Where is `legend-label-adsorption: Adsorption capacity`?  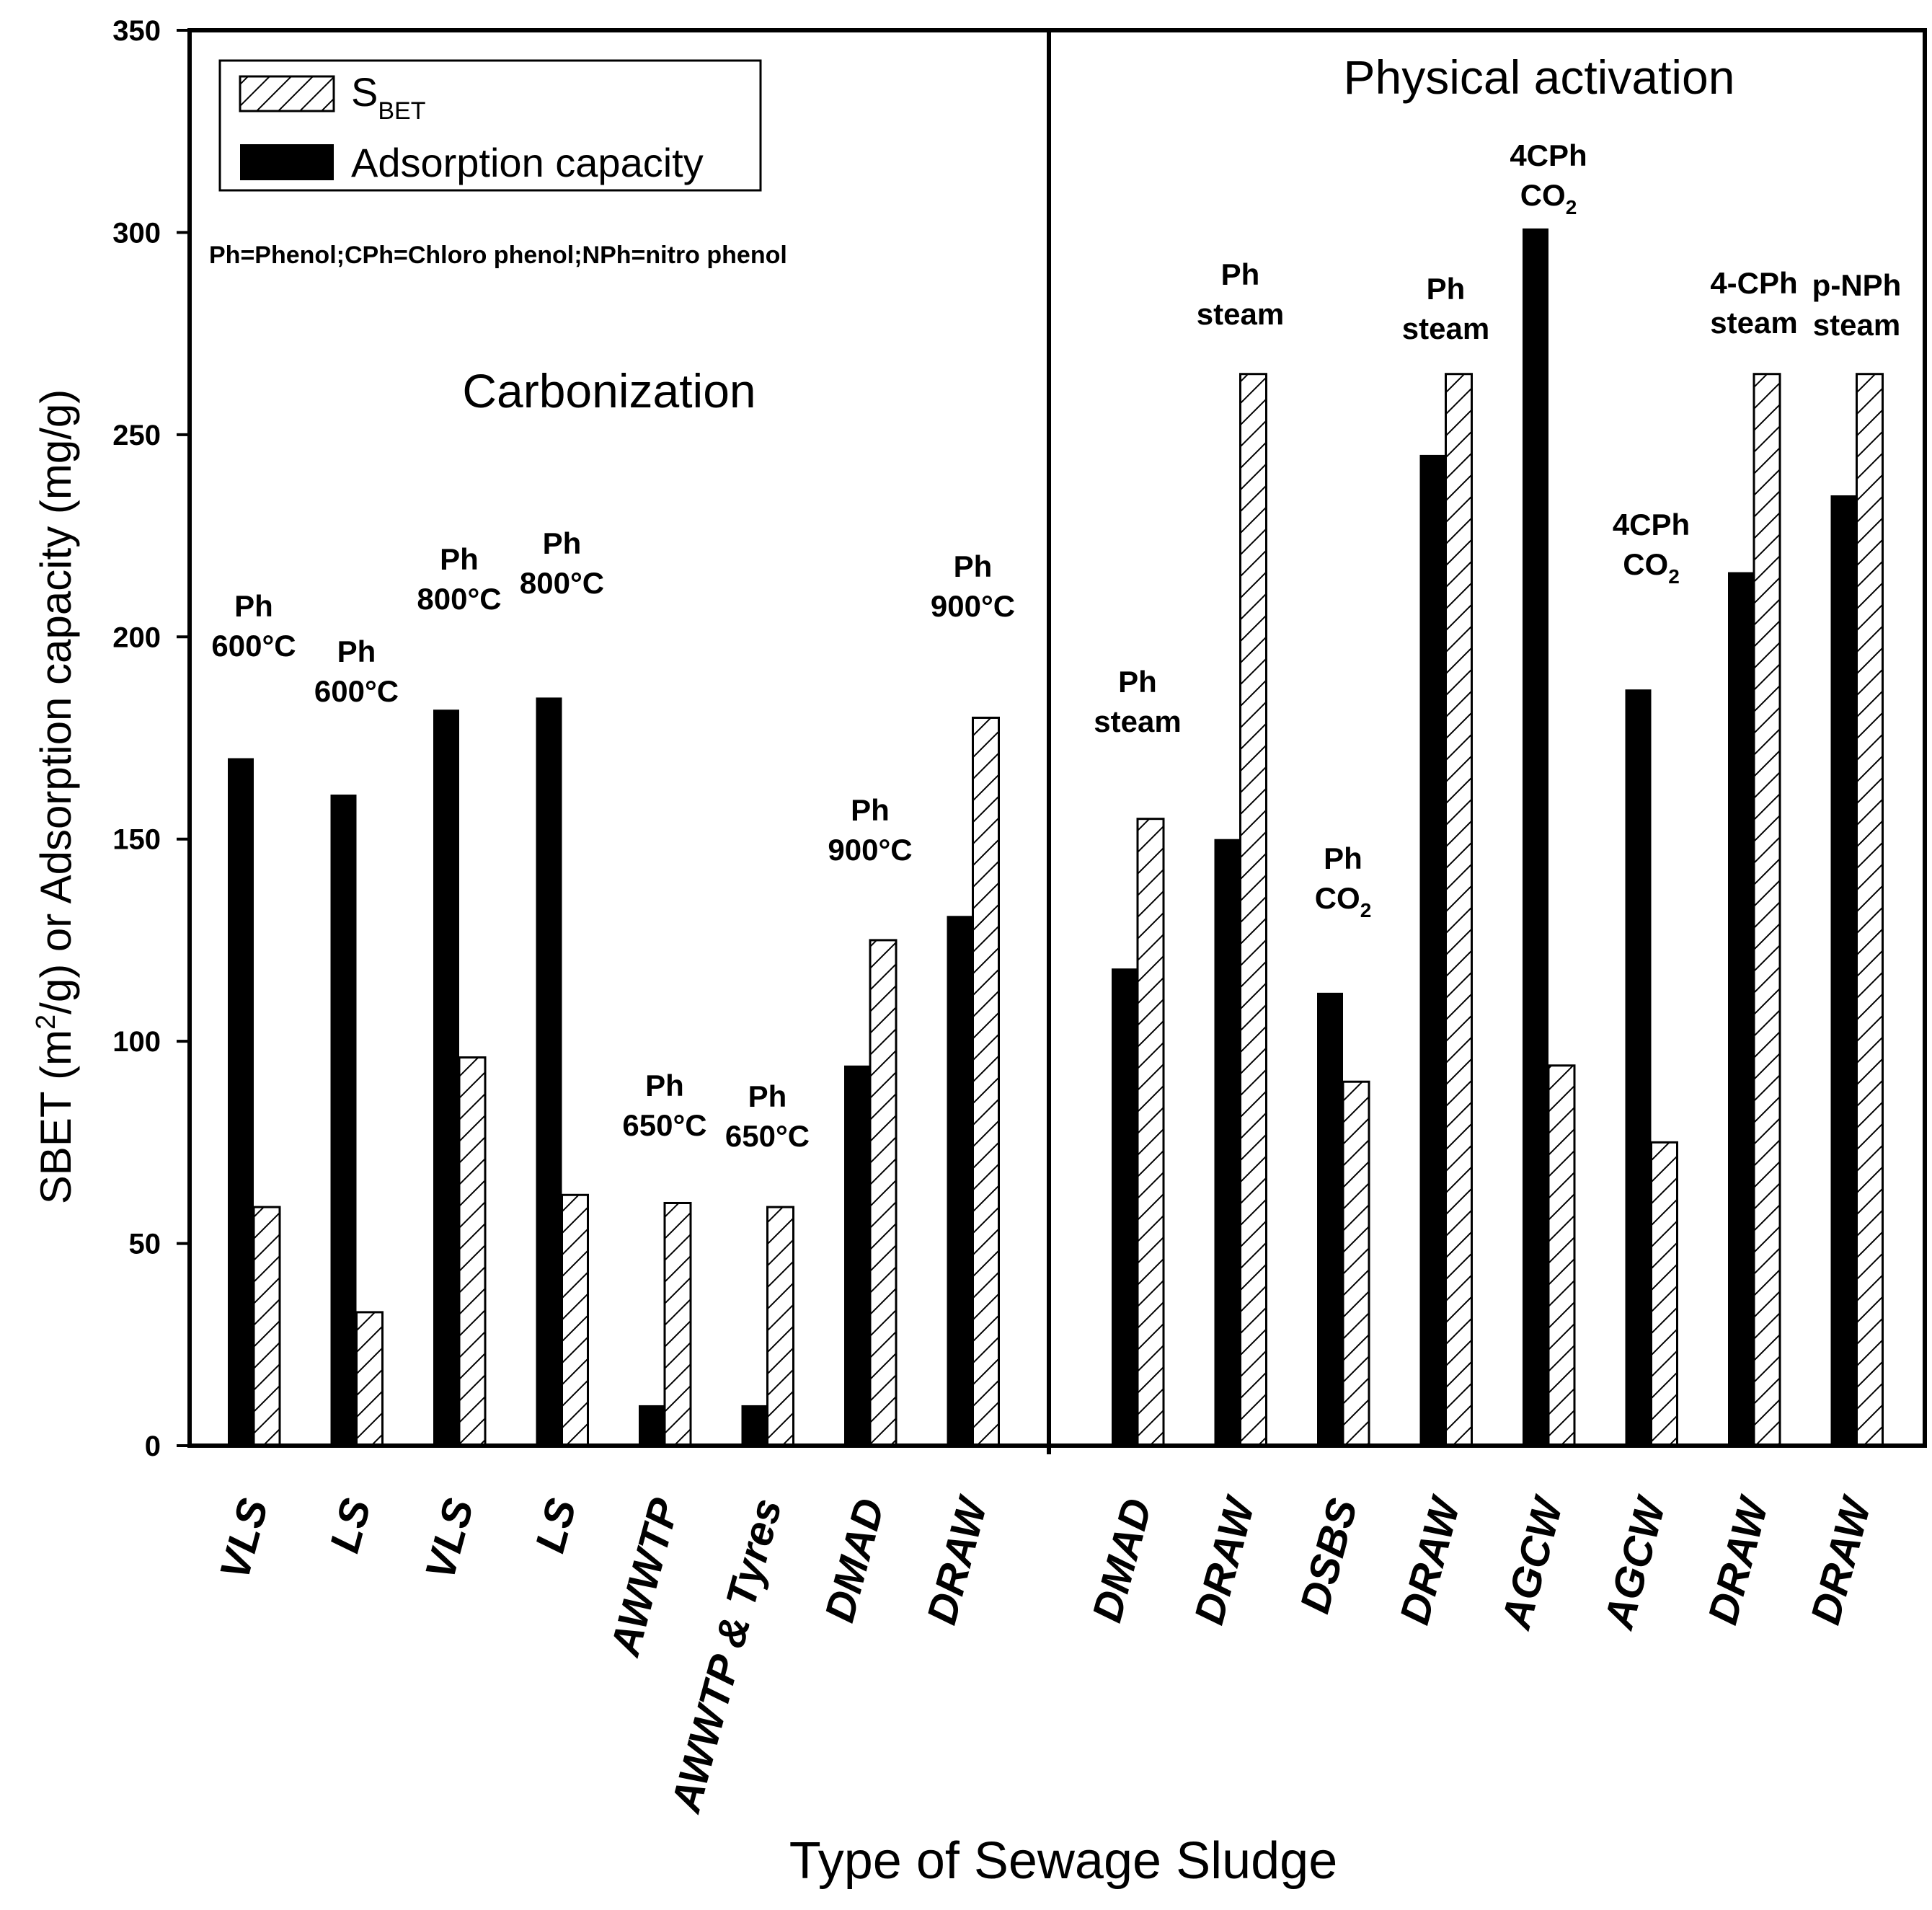 legend-label-adsorption: Adsorption capacity is located at coordinates (527, 162).